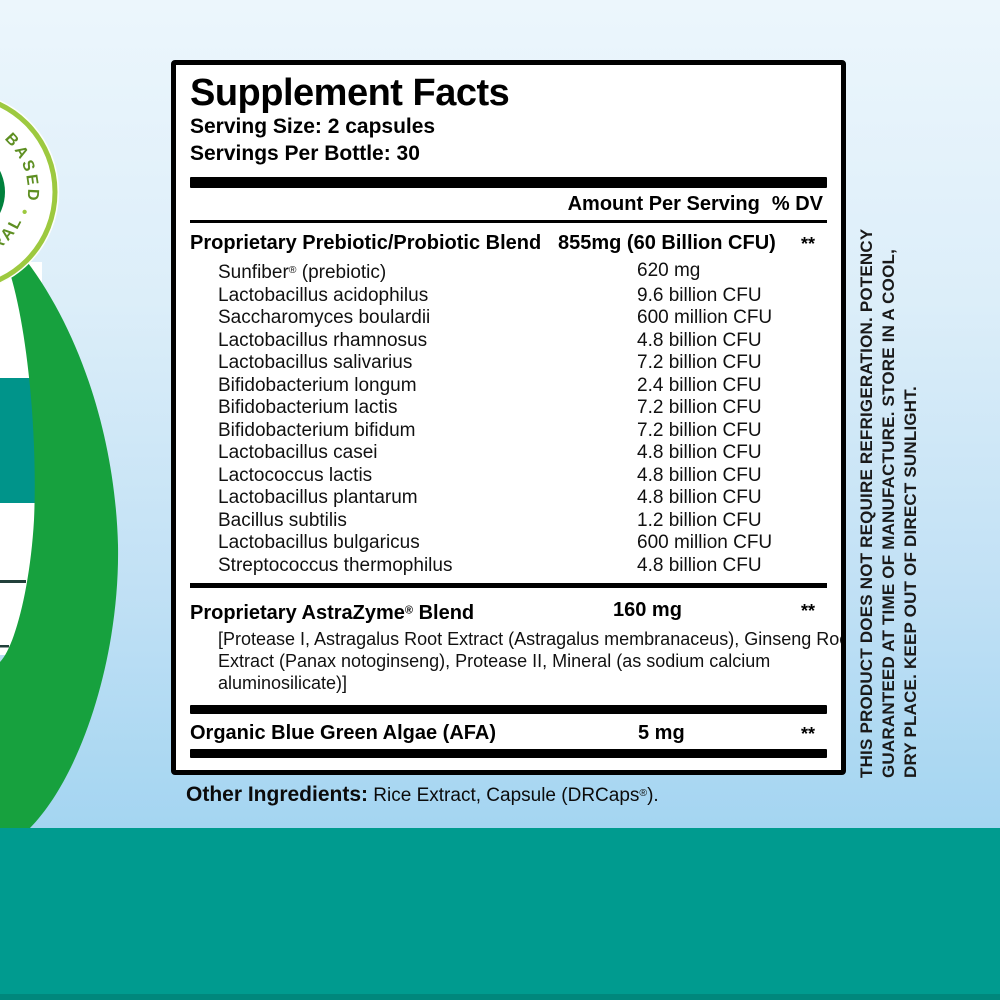 Image resolution: width=1000 pixels, height=1000 pixels. What do you see at coordinates (324, 318) in the screenshot?
I see `ingredient-name: Saccharomyces boulardii` at bounding box center [324, 318].